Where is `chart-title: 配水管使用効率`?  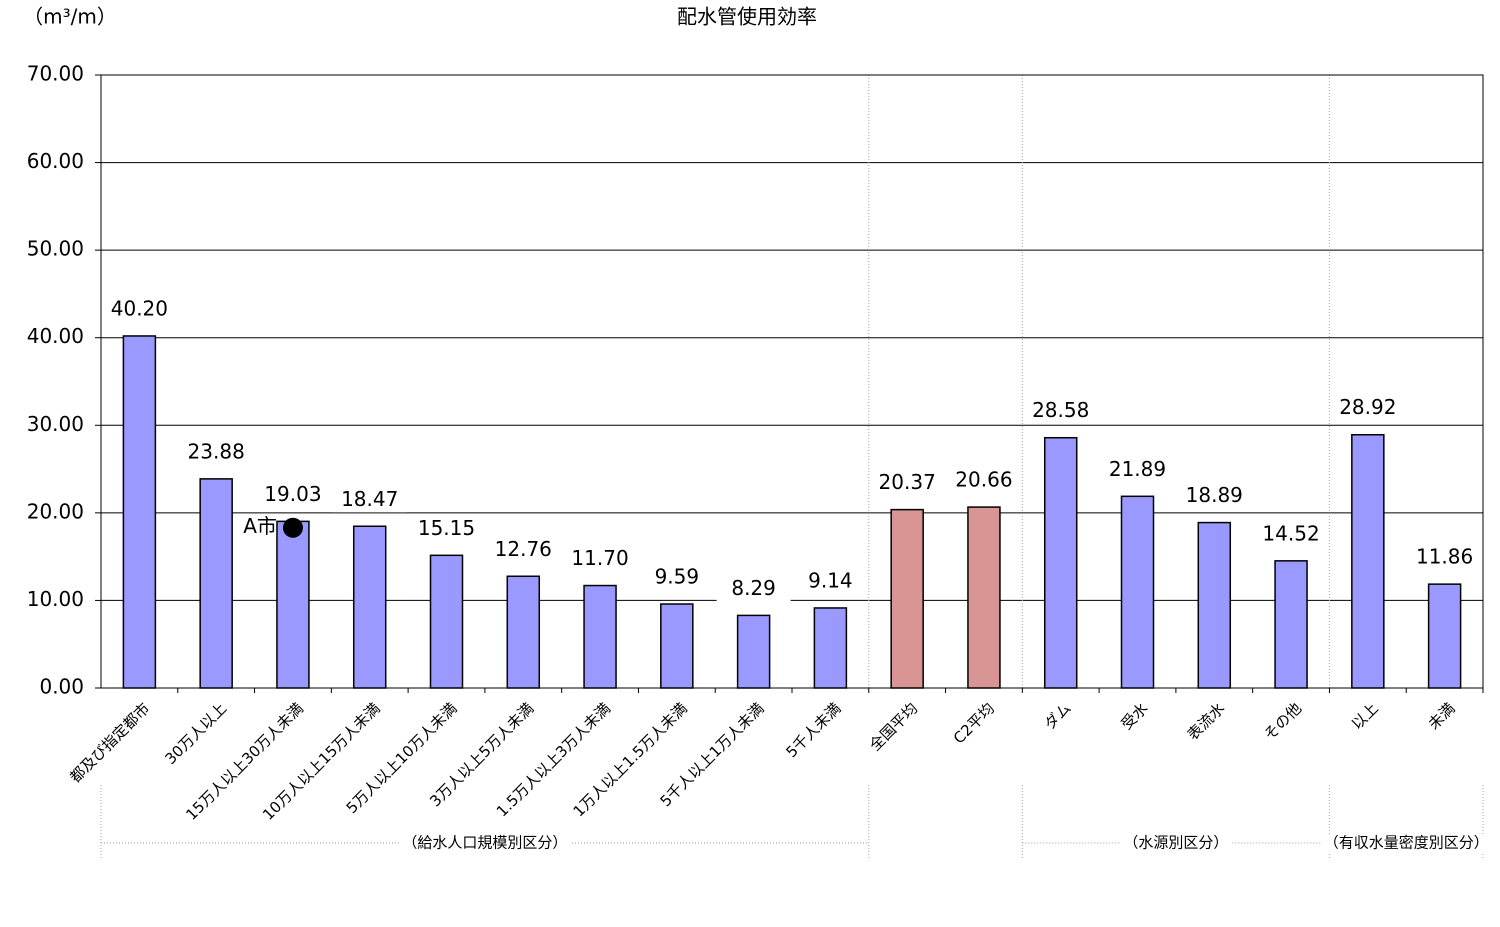 chart-title: 配水管使用効率 is located at coordinates (747, 17).